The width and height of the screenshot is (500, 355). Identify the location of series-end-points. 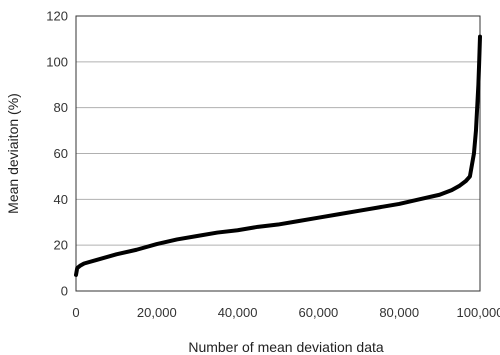
(479, 61).